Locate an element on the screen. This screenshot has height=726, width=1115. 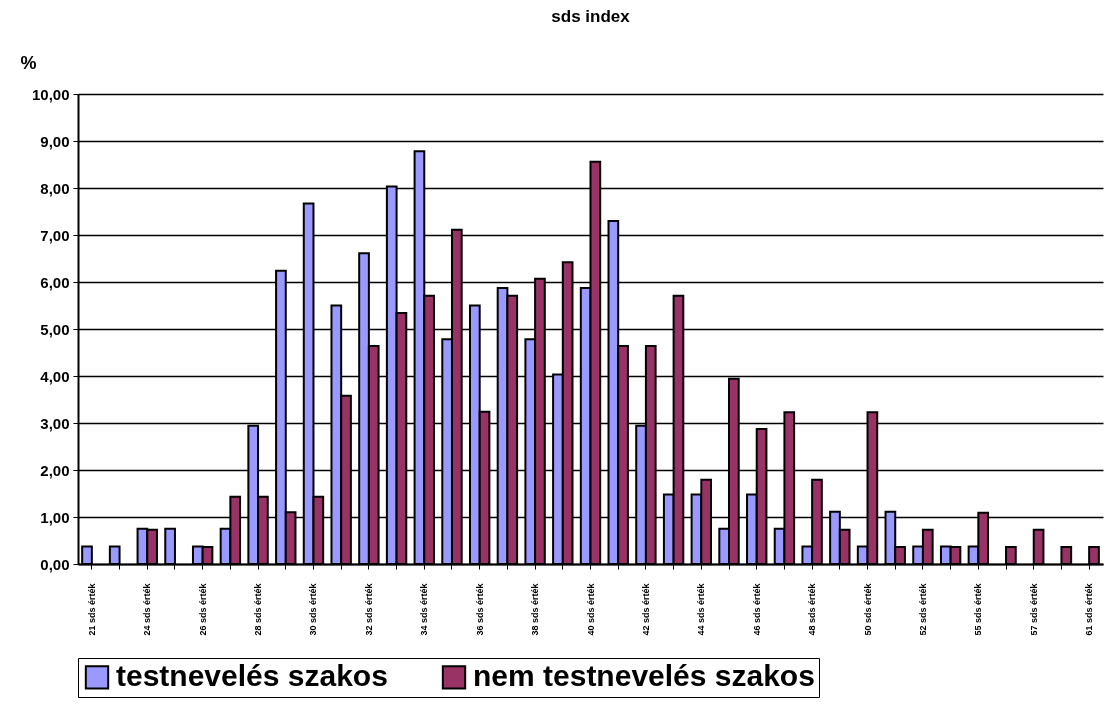
y-tick-label: 0,00 is located at coordinates (55, 564).